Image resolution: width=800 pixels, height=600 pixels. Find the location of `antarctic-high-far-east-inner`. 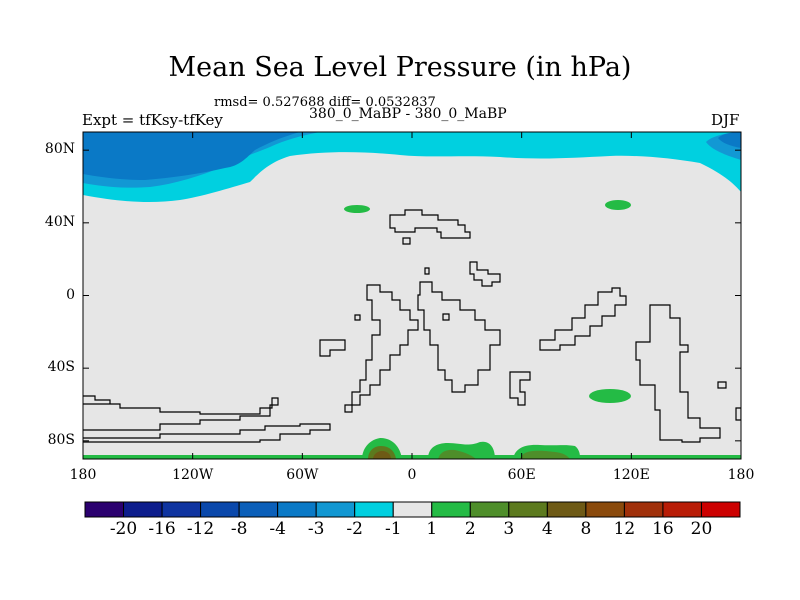

antarctic-high-far-east-inner is located at coordinates (545, 454).